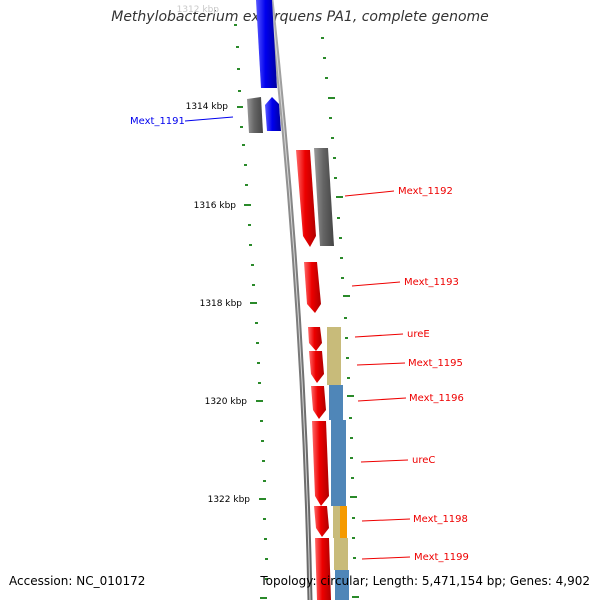  What do you see at coordinates (425, 191) in the screenshot?
I see `gene-label-mext-1192: Mext_1192` at bounding box center [425, 191].